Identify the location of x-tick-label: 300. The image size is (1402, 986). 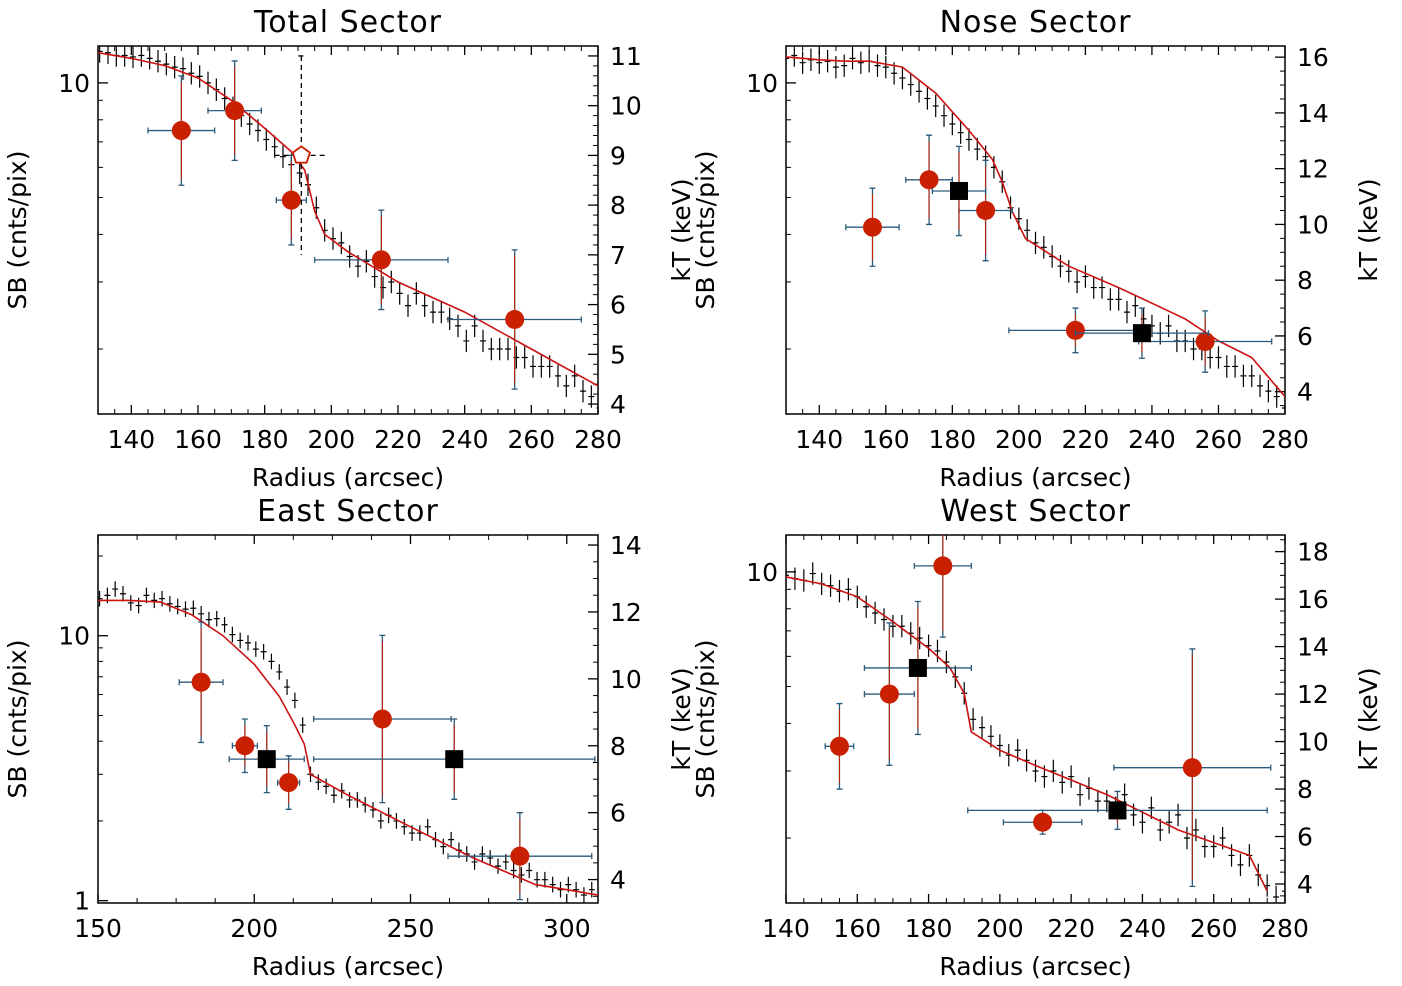
(567, 928).